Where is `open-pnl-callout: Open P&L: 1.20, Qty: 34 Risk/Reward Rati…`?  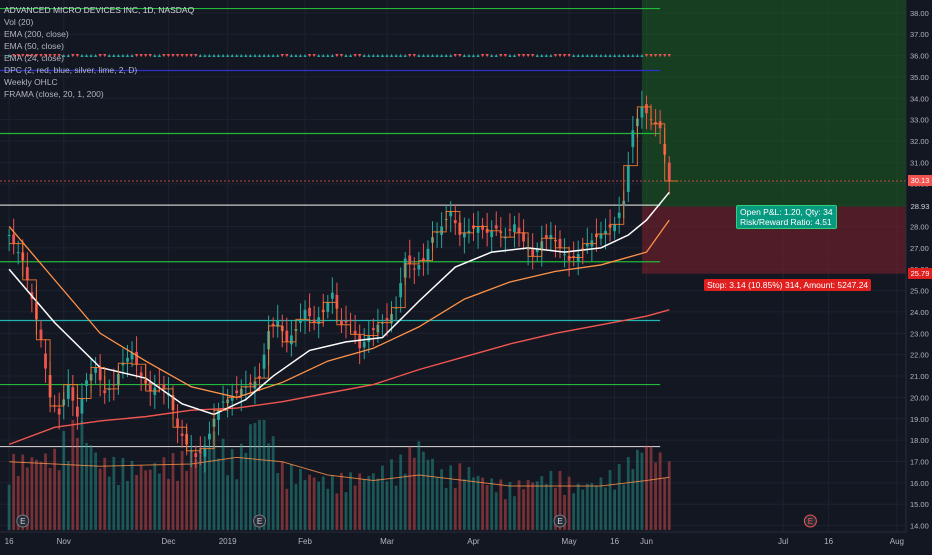
open-pnl-callout: Open P&L: 1.20, Qty: 34 Risk/Reward Rati… is located at coordinates (786, 217).